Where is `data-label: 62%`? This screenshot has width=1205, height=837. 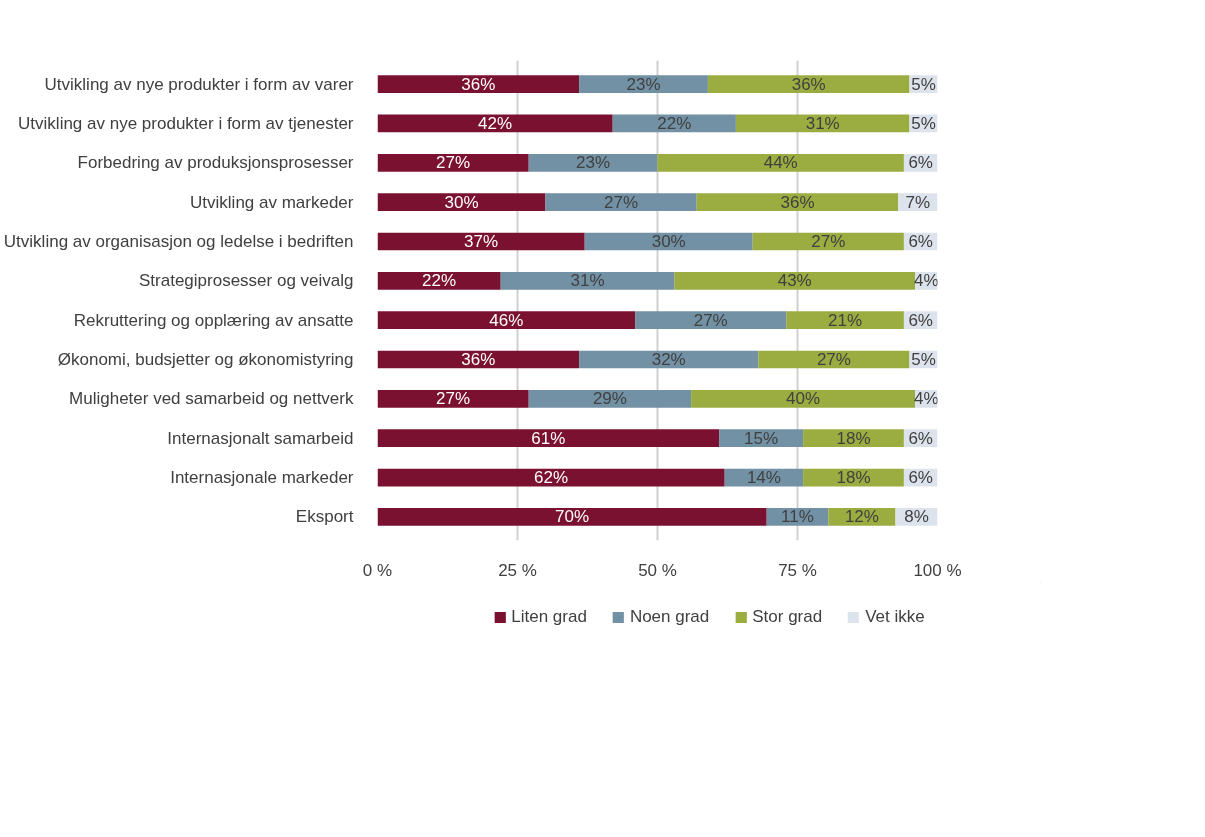
data-label: 62% is located at coordinates (551, 478).